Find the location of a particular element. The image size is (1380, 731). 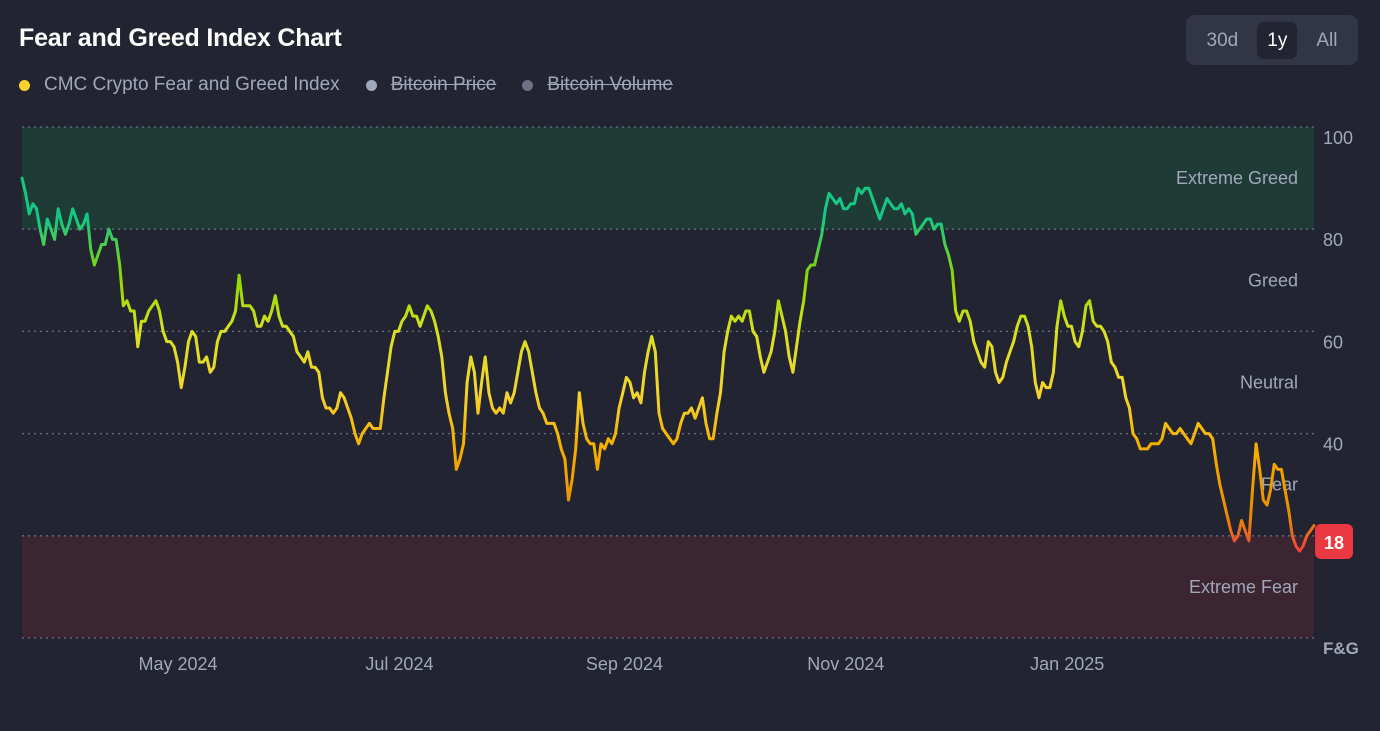

x-tick-label: Sep 2024 is located at coordinates (624, 664).